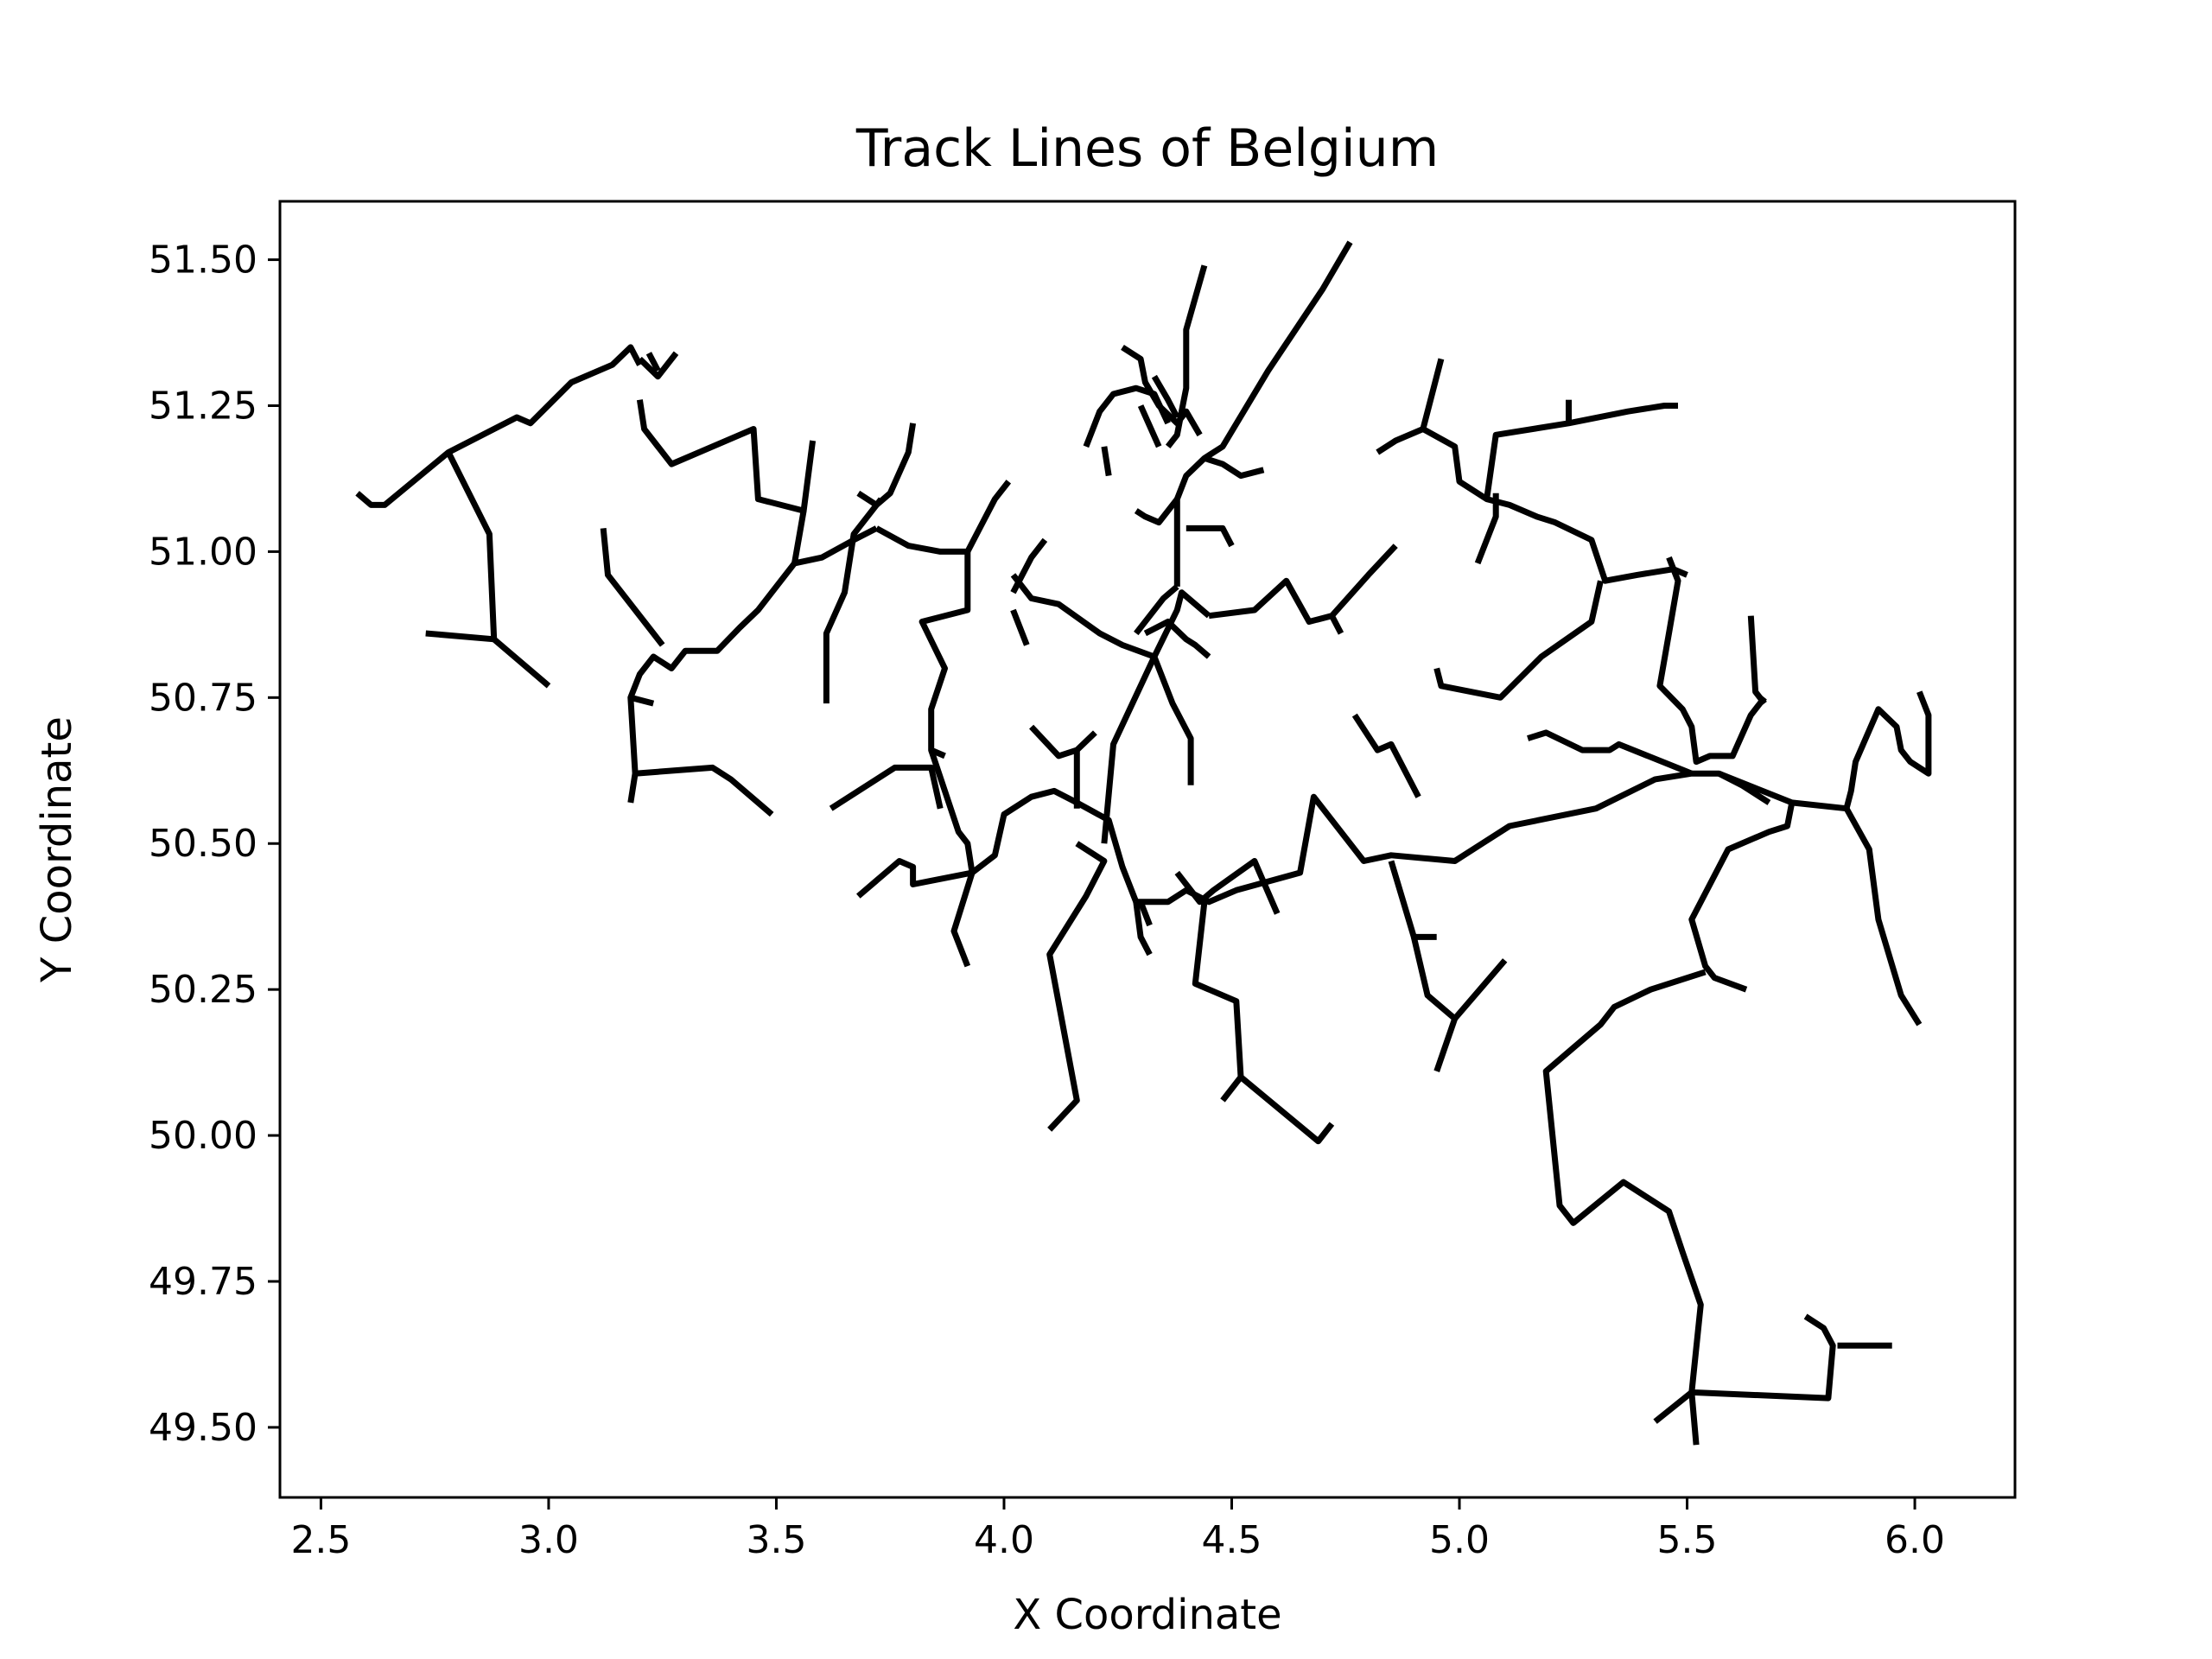 The width and height of the screenshot is (2212, 1659). I want to click on x-tick-label: 6.0, so click(1915, 1540).